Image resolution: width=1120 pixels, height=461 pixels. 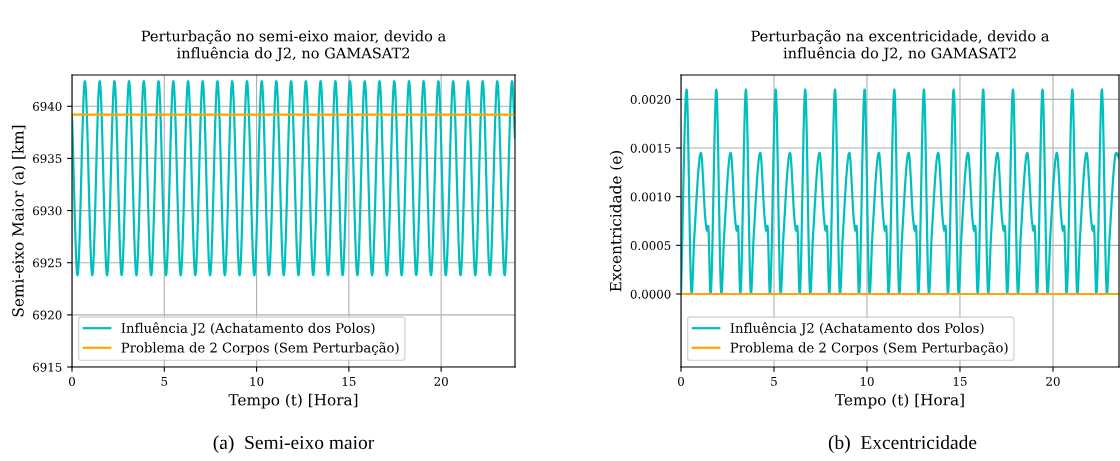 I want to click on y-tick-label: 0.0020, so click(x=650, y=99).